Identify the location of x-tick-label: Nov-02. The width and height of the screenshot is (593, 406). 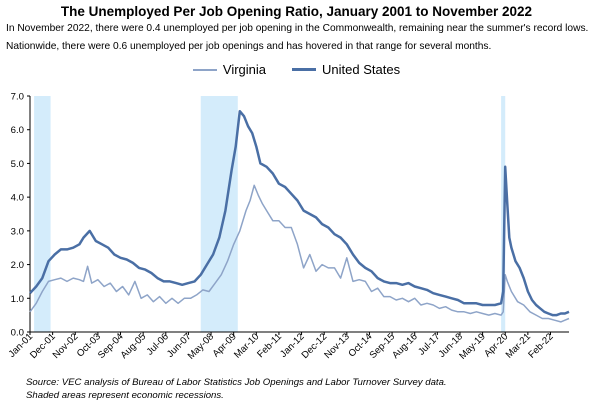
(66, 346).